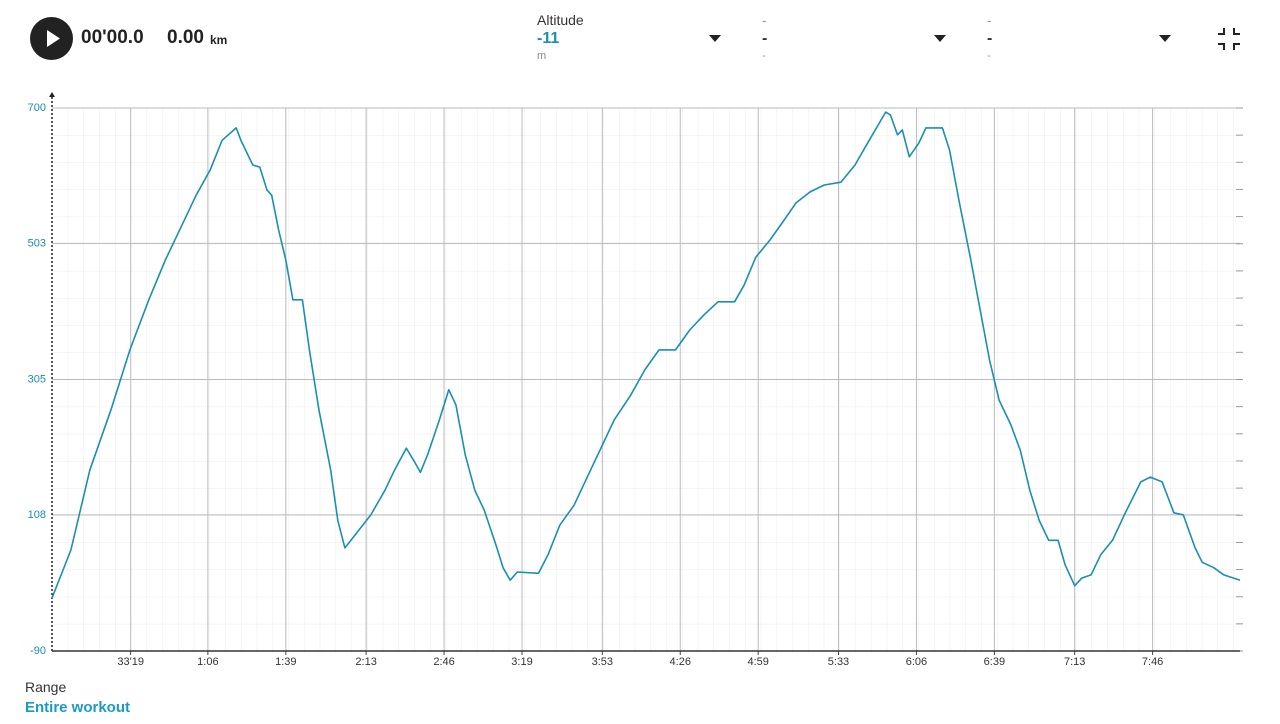 This screenshot has width=1280, height=724. Describe the element at coordinates (130, 662) in the screenshot. I see `x-tick-label: 33'19` at that location.